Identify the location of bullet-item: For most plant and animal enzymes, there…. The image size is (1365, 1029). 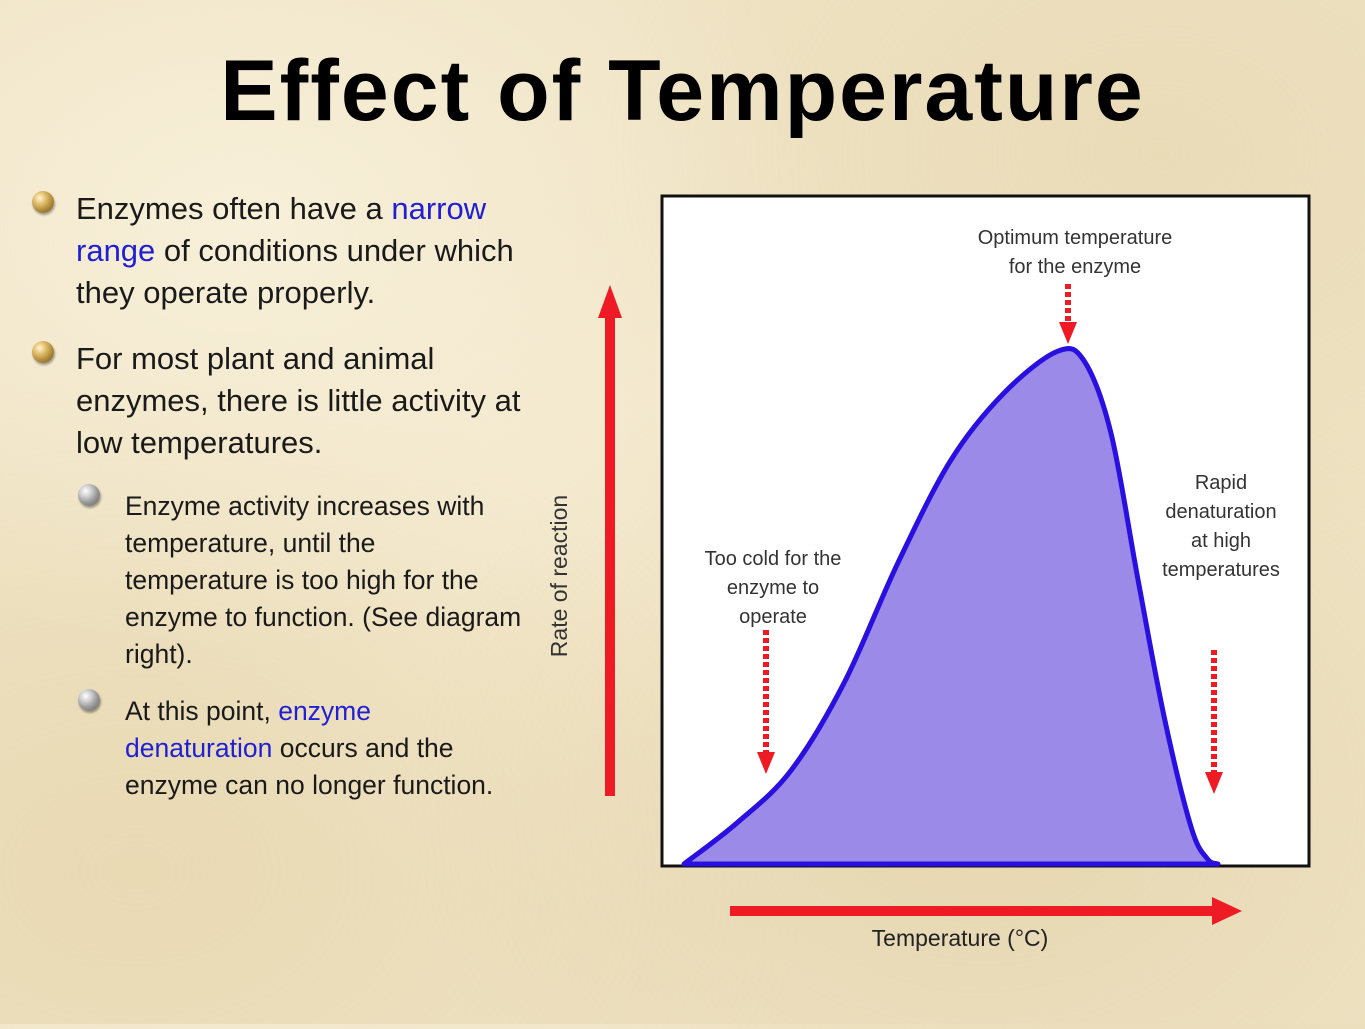
(277, 401).